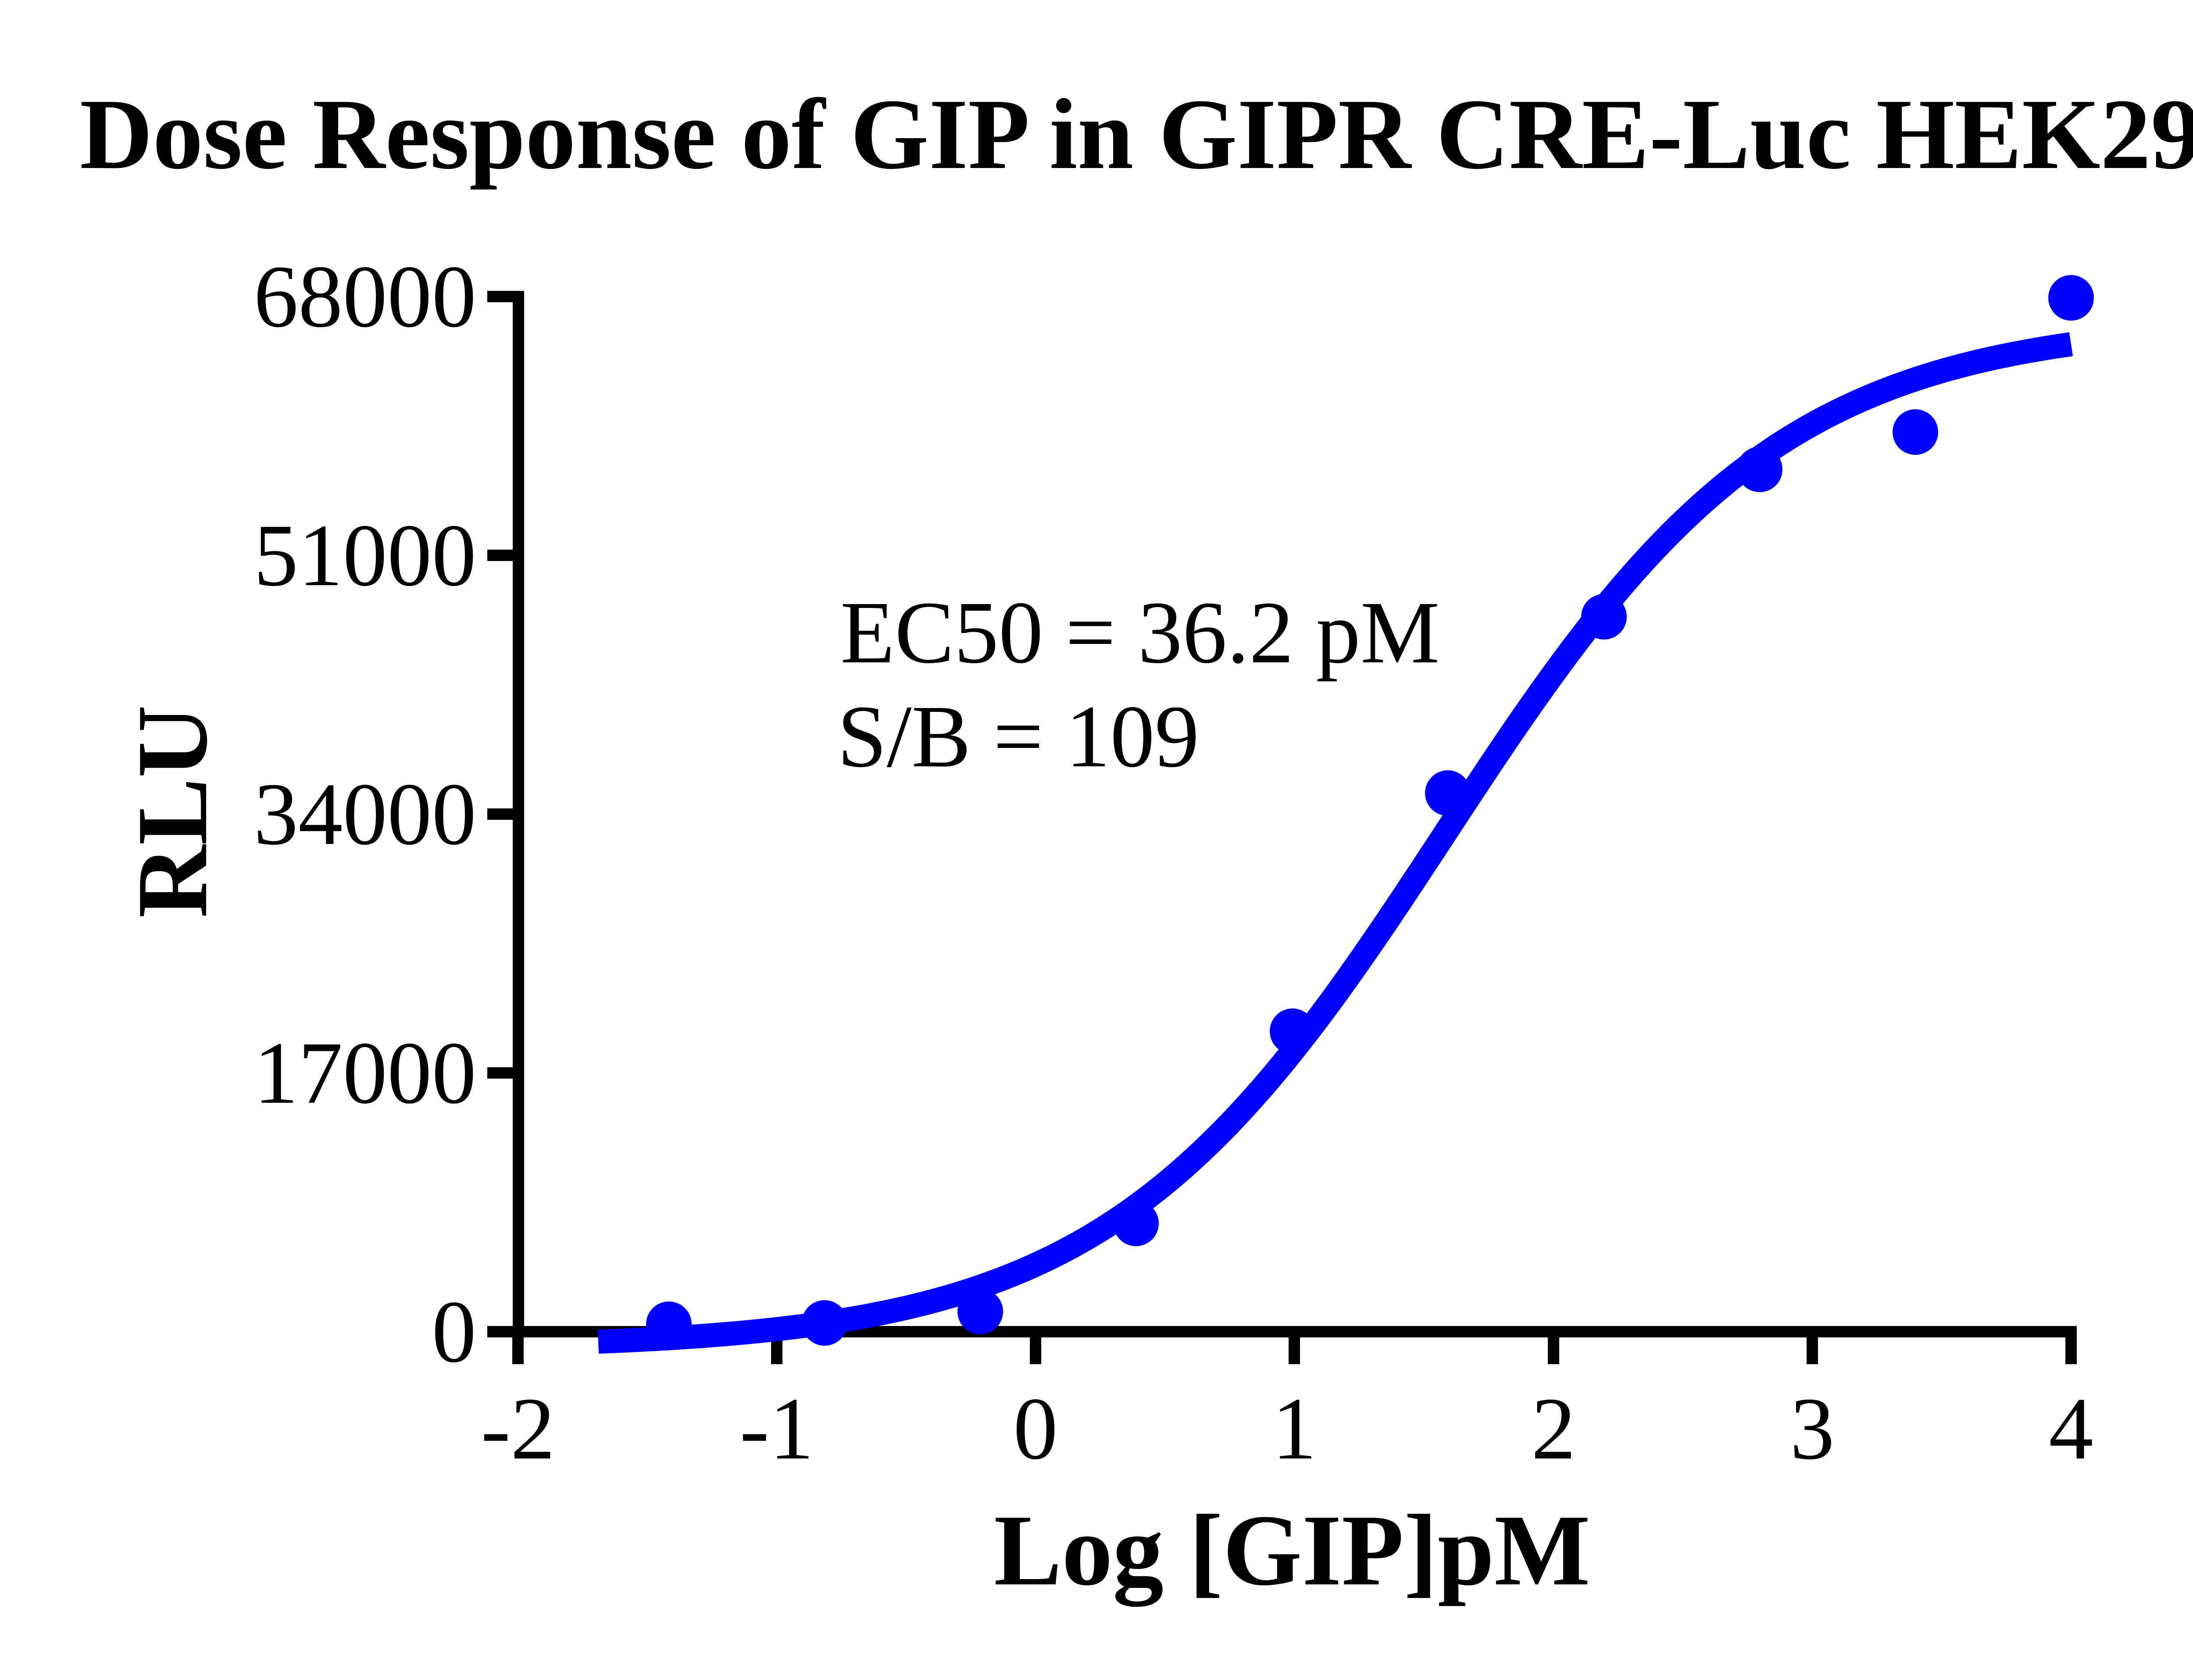 This screenshot has height=1680, width=2193. I want to click on svg-text: S/B = 109, so click(1018, 737).